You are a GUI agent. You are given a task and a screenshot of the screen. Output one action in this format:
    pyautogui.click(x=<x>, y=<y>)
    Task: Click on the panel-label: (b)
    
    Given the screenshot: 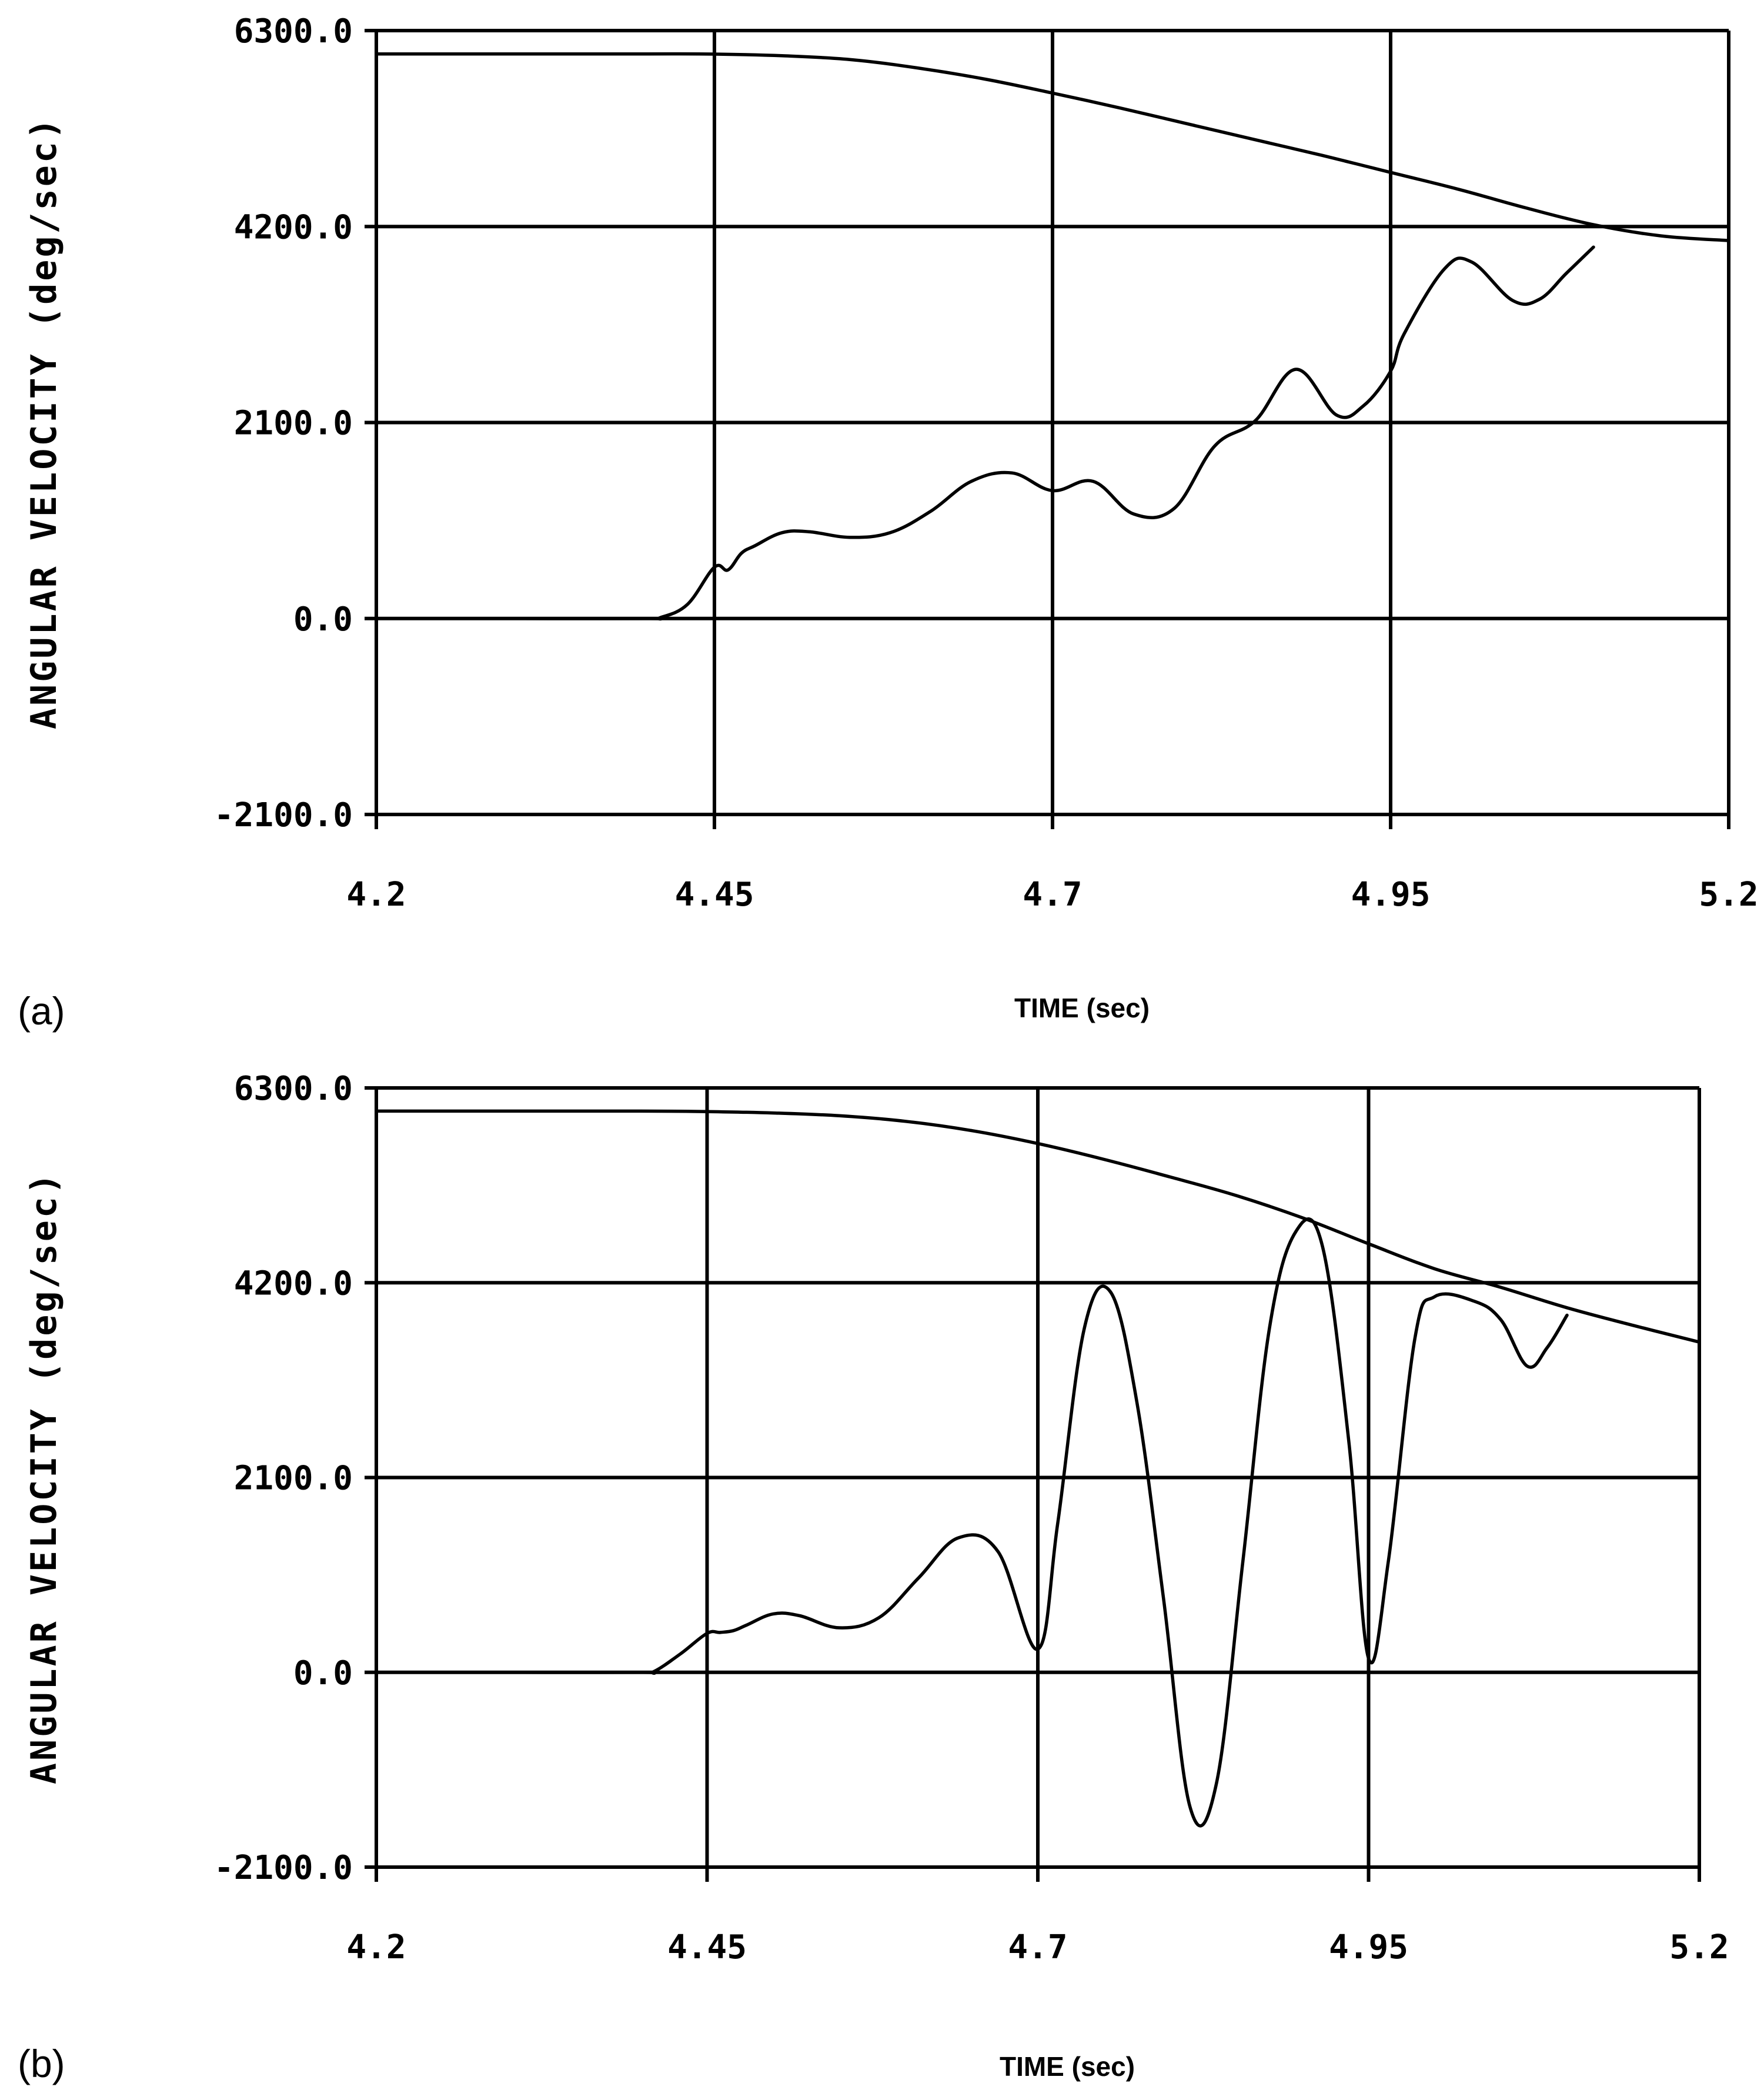 What is the action you would take?
    pyautogui.click(x=41, y=2063)
    